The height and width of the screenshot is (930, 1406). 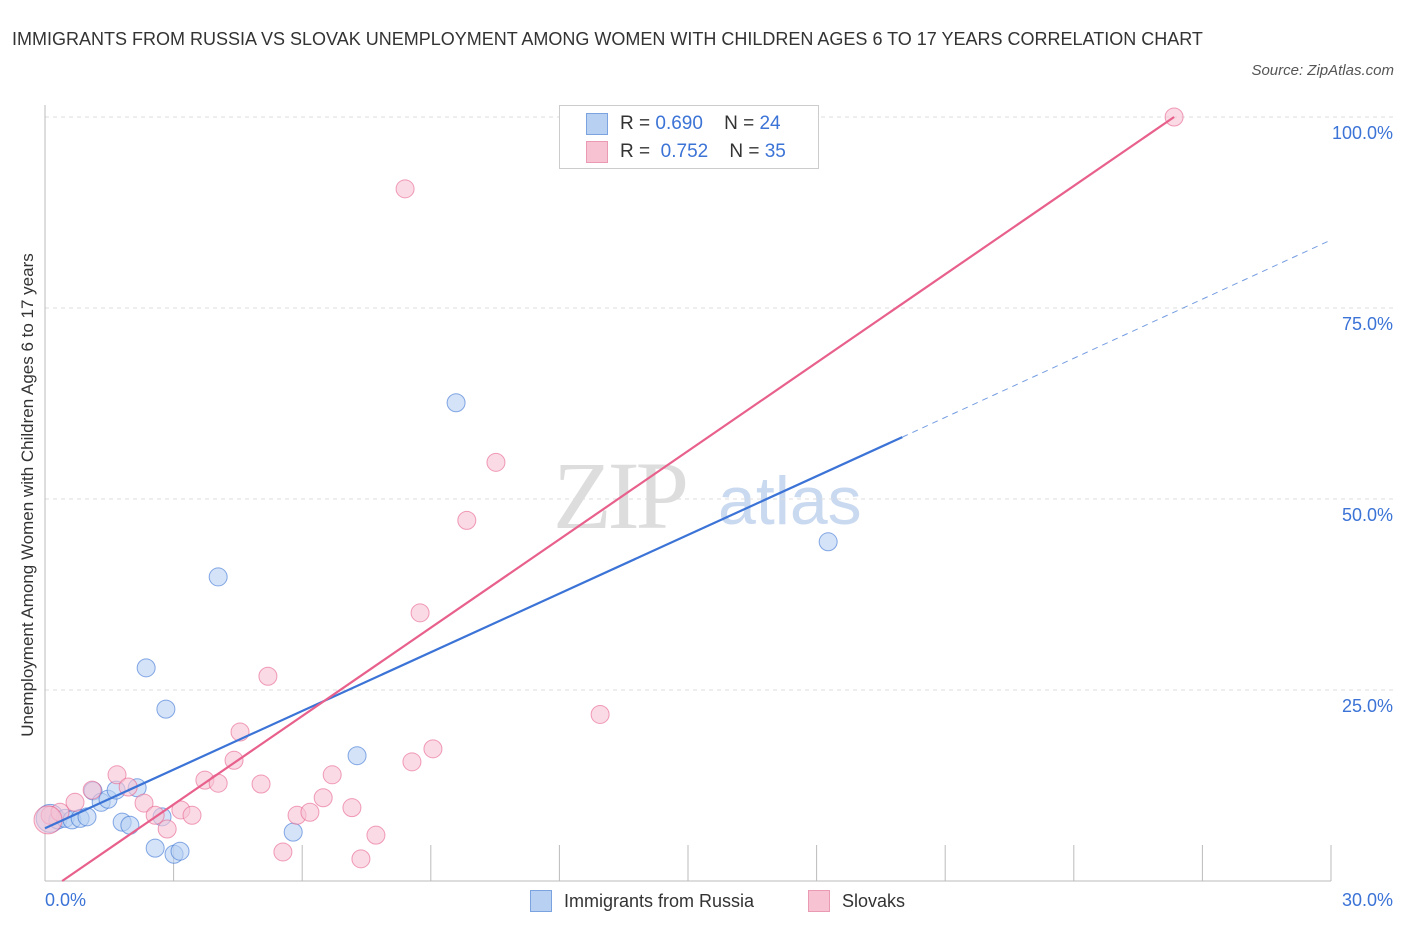 What do you see at coordinates (874, 900) in the screenshot?
I see `legend-label: Slovaks` at bounding box center [874, 900].